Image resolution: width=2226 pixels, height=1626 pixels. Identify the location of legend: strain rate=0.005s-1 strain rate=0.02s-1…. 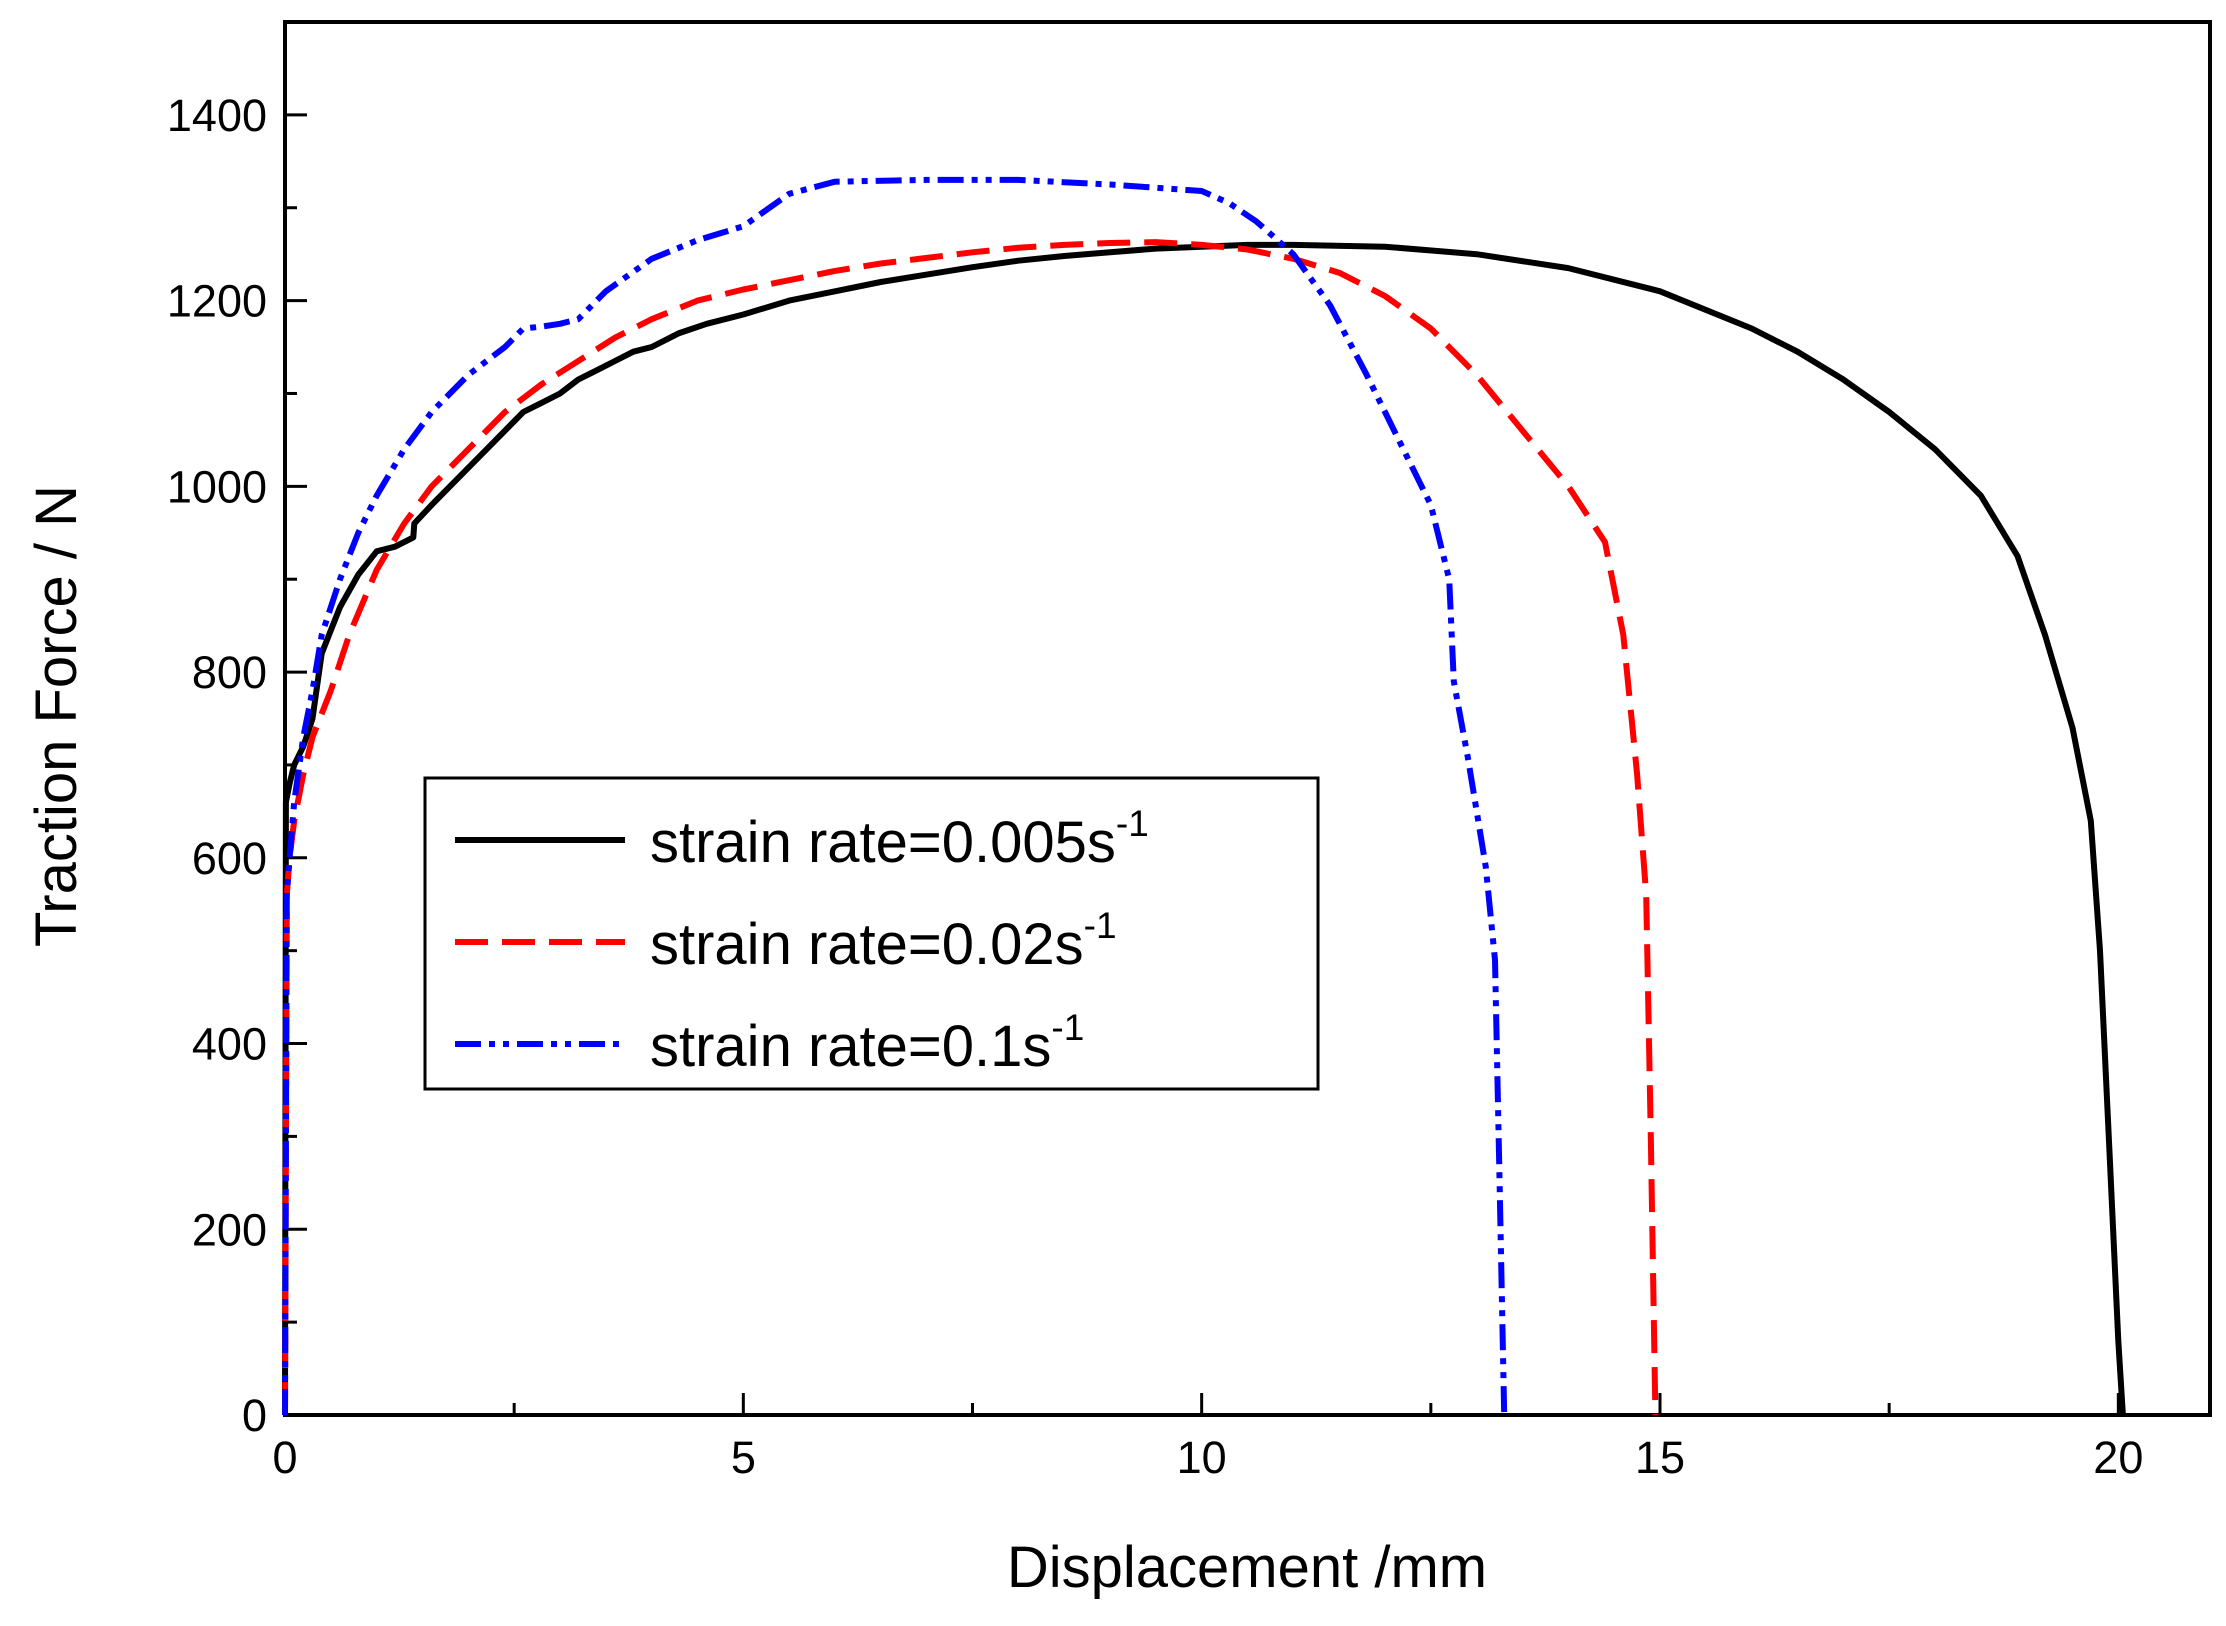
(871, 933).